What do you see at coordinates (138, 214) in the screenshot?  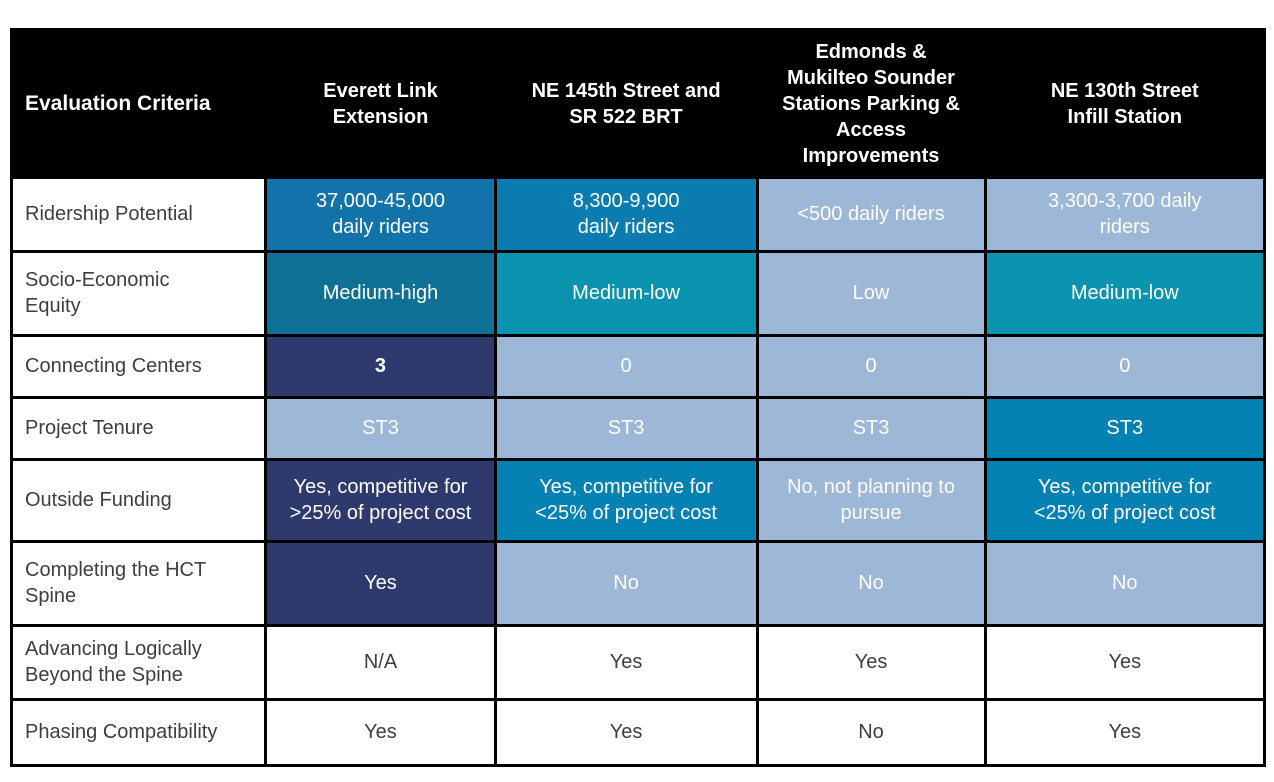 I see `row-label: Ridership Potential` at bounding box center [138, 214].